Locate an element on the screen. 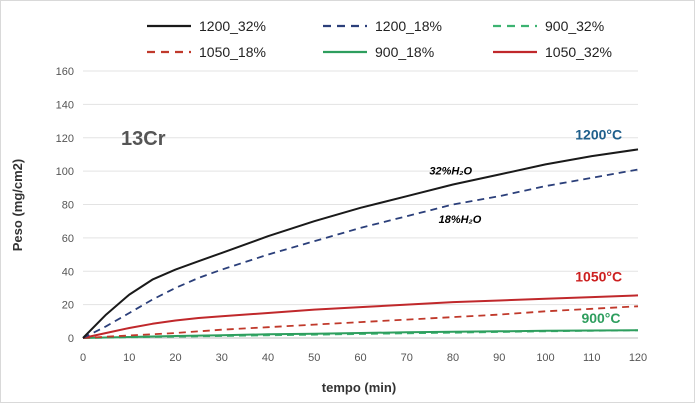 Image resolution: width=695 pixels, height=403 pixels. y-axis-title: Peso (mg/cm2) is located at coordinates (17, 205).